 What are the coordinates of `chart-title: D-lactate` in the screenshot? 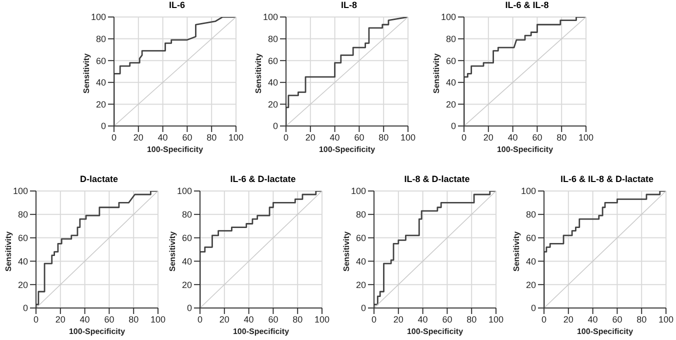 It's located at (98, 179).